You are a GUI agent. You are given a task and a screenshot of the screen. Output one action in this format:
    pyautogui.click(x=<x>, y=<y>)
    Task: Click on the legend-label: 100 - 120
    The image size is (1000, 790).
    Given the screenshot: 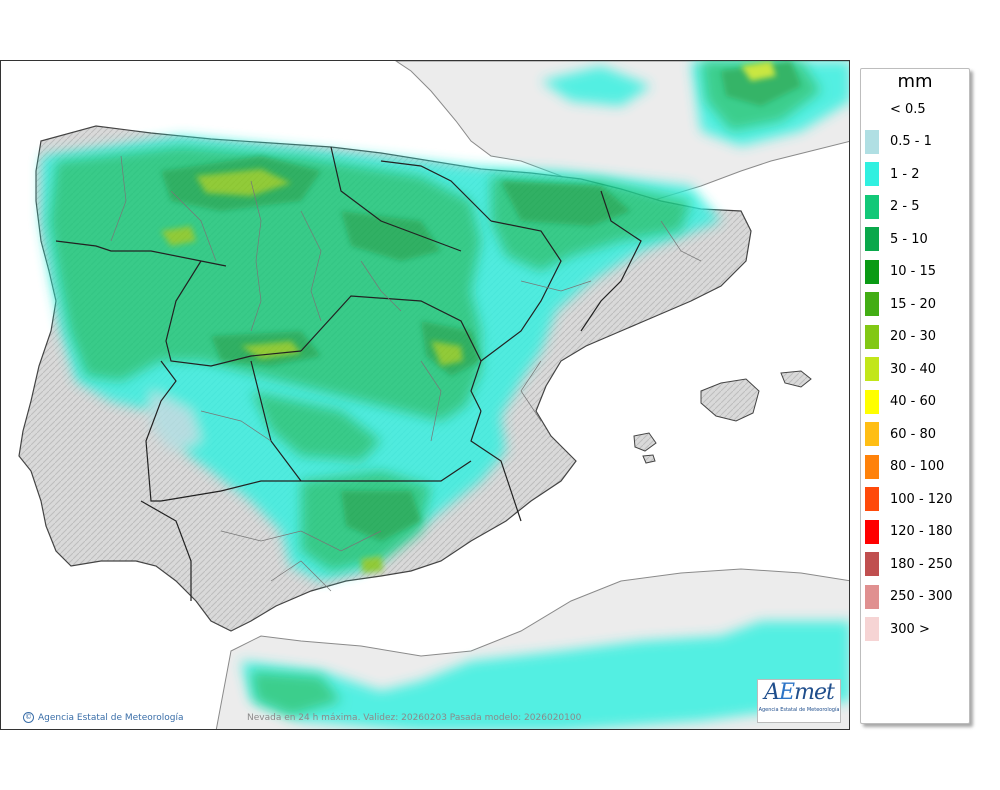 What is the action you would take?
    pyautogui.click(x=921, y=499)
    